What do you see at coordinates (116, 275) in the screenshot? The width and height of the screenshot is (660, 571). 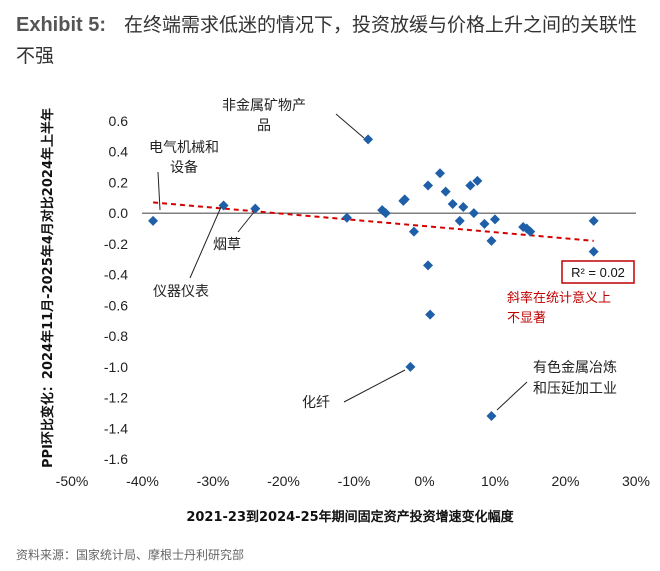 I see `y-tick-label: -0.4` at bounding box center [116, 275].